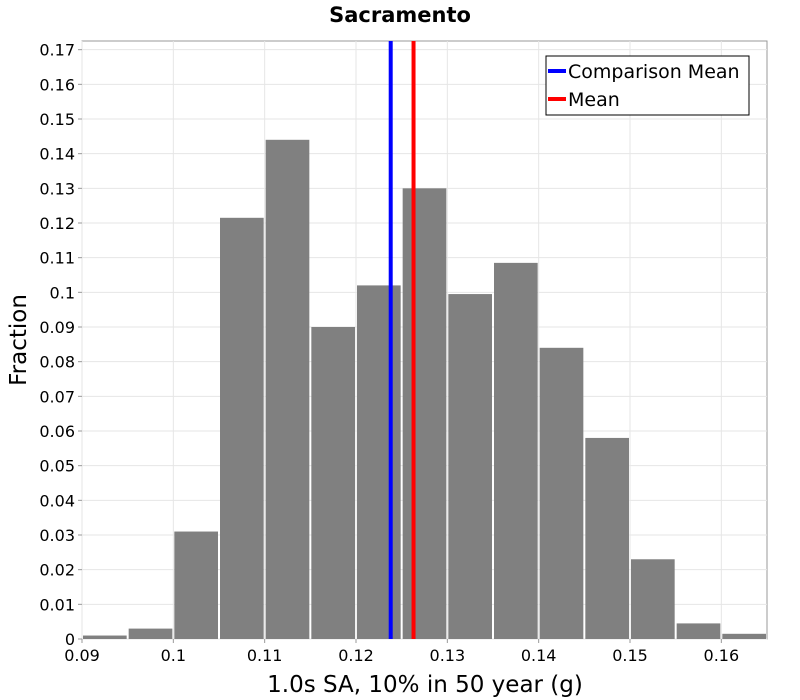 Image resolution: width=800 pixels, height=700 pixels. Describe the element at coordinates (70, 639) in the screenshot. I see `y-tick-label: 0` at that location.